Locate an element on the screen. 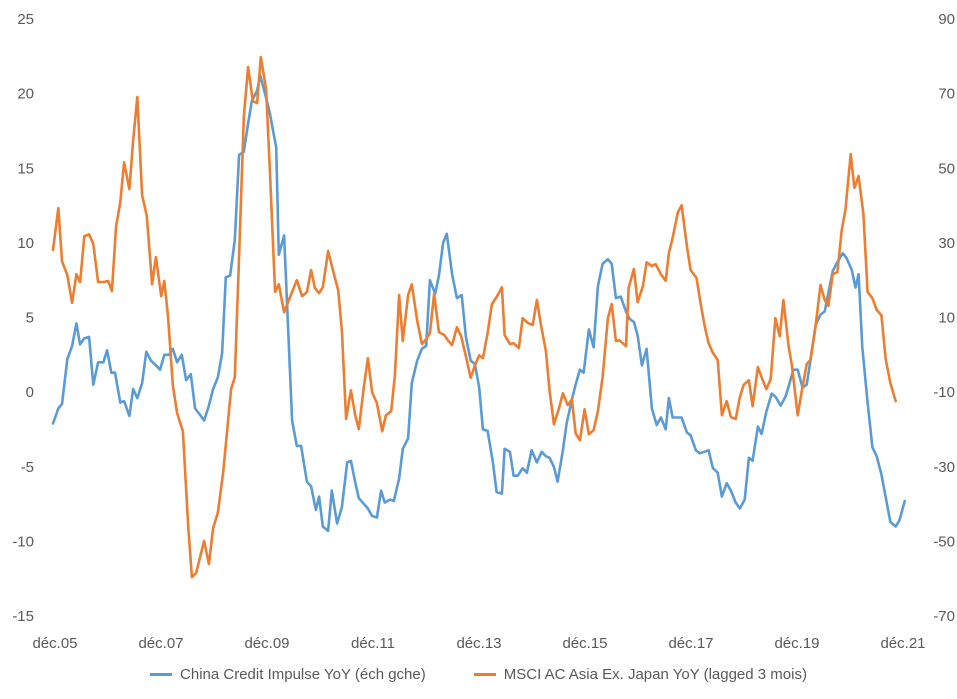  x-tick-label: déc.11 is located at coordinates (373, 642).